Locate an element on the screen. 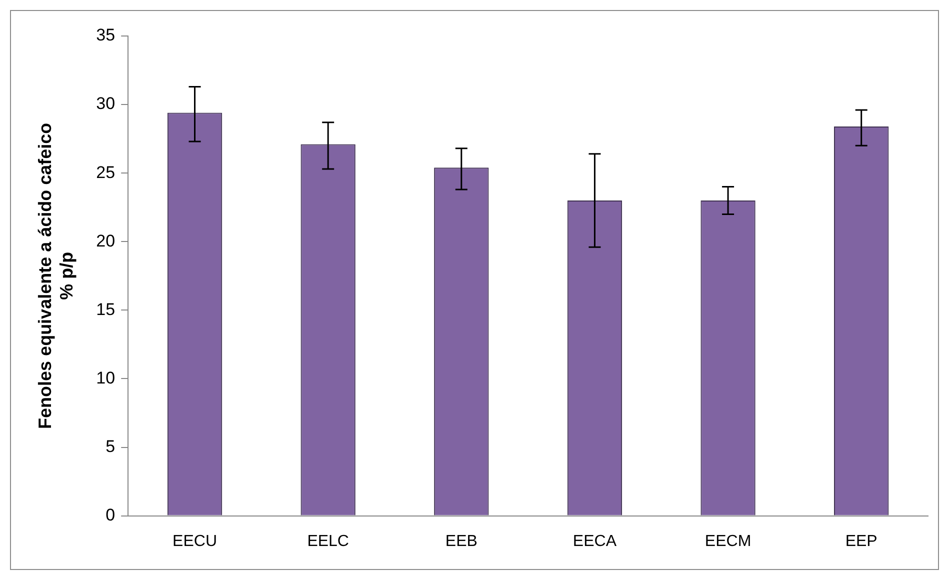 The height and width of the screenshot is (581, 951). x-tick-label: EEB is located at coordinates (461, 541).